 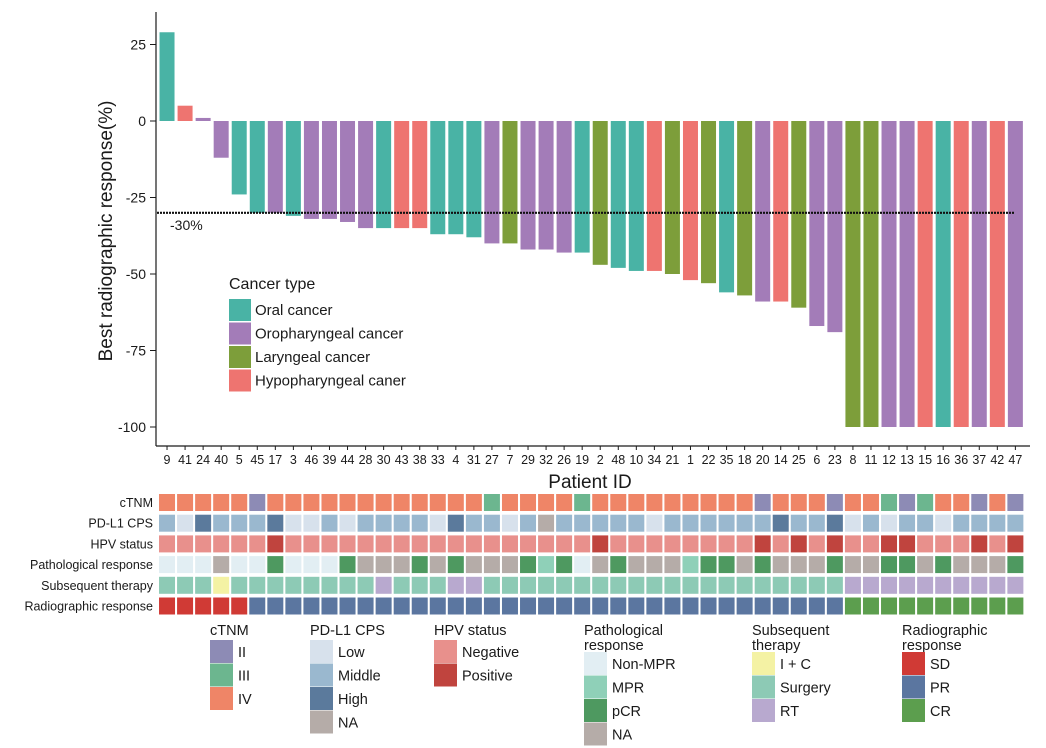 What do you see at coordinates (781, 460) in the screenshot?
I see `x-tick-label: 14` at bounding box center [781, 460].